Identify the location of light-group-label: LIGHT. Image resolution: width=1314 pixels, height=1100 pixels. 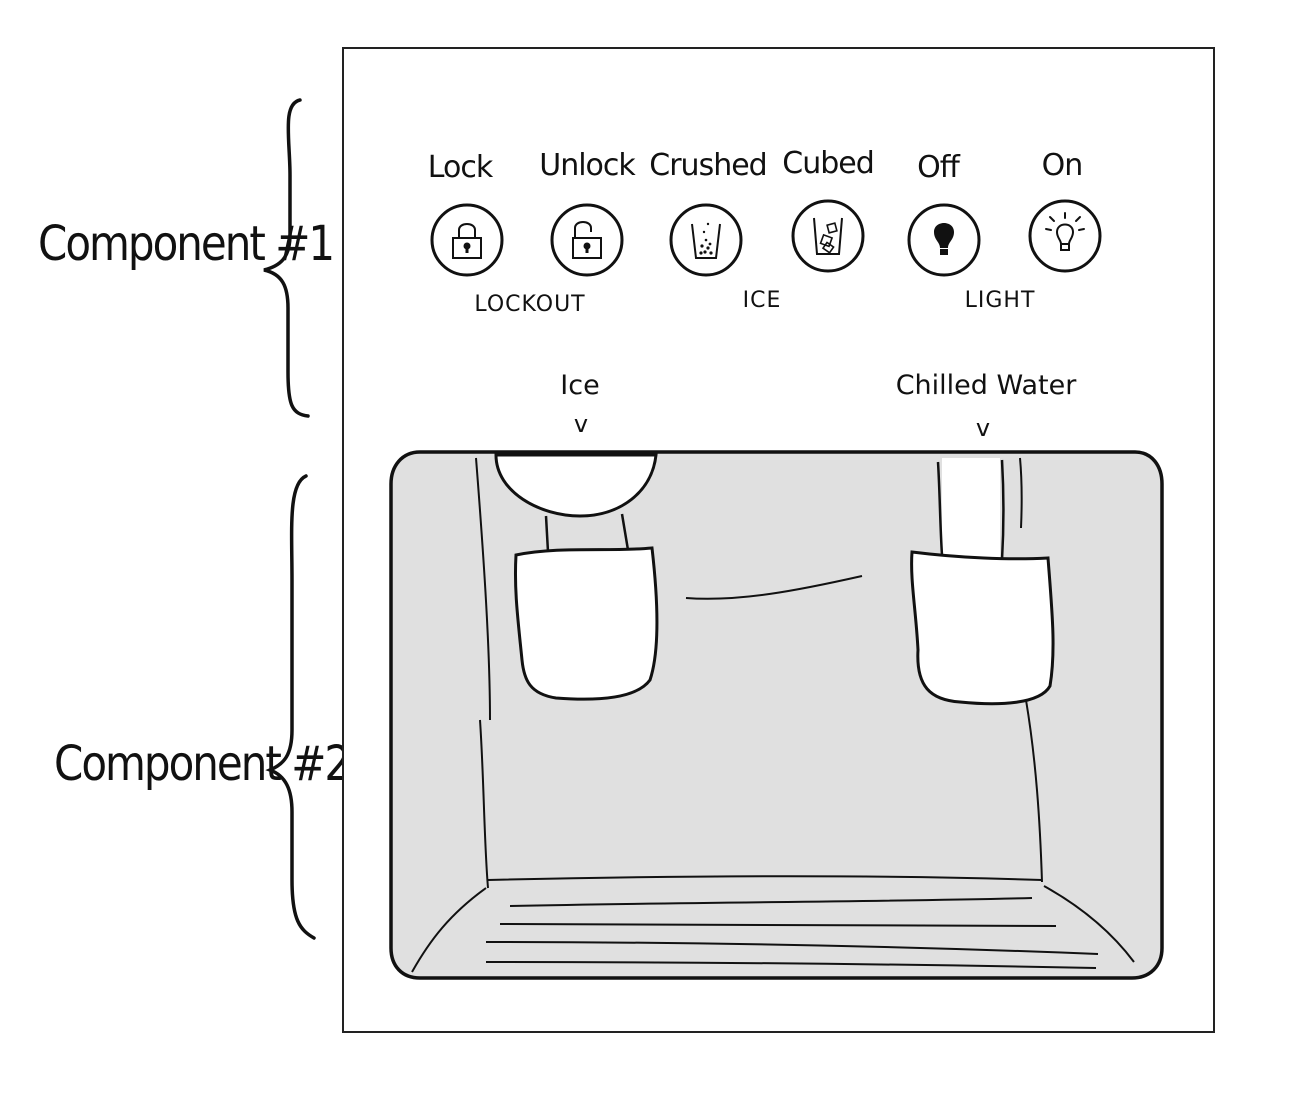
(1000, 300).